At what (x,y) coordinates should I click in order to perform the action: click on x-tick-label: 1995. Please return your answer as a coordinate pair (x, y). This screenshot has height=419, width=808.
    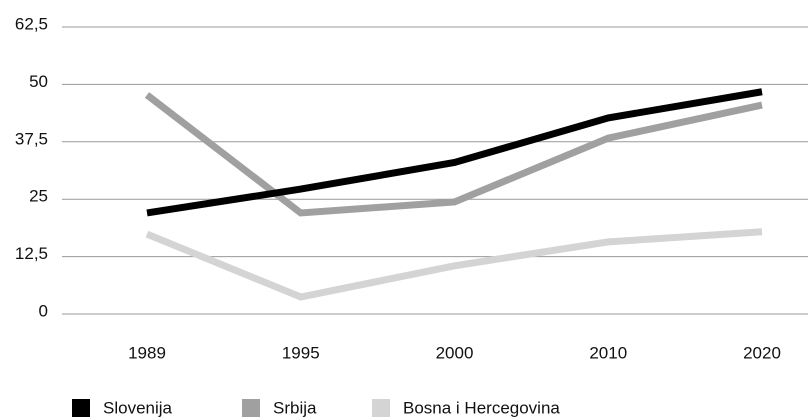
    Looking at the image, I should click on (301, 352).